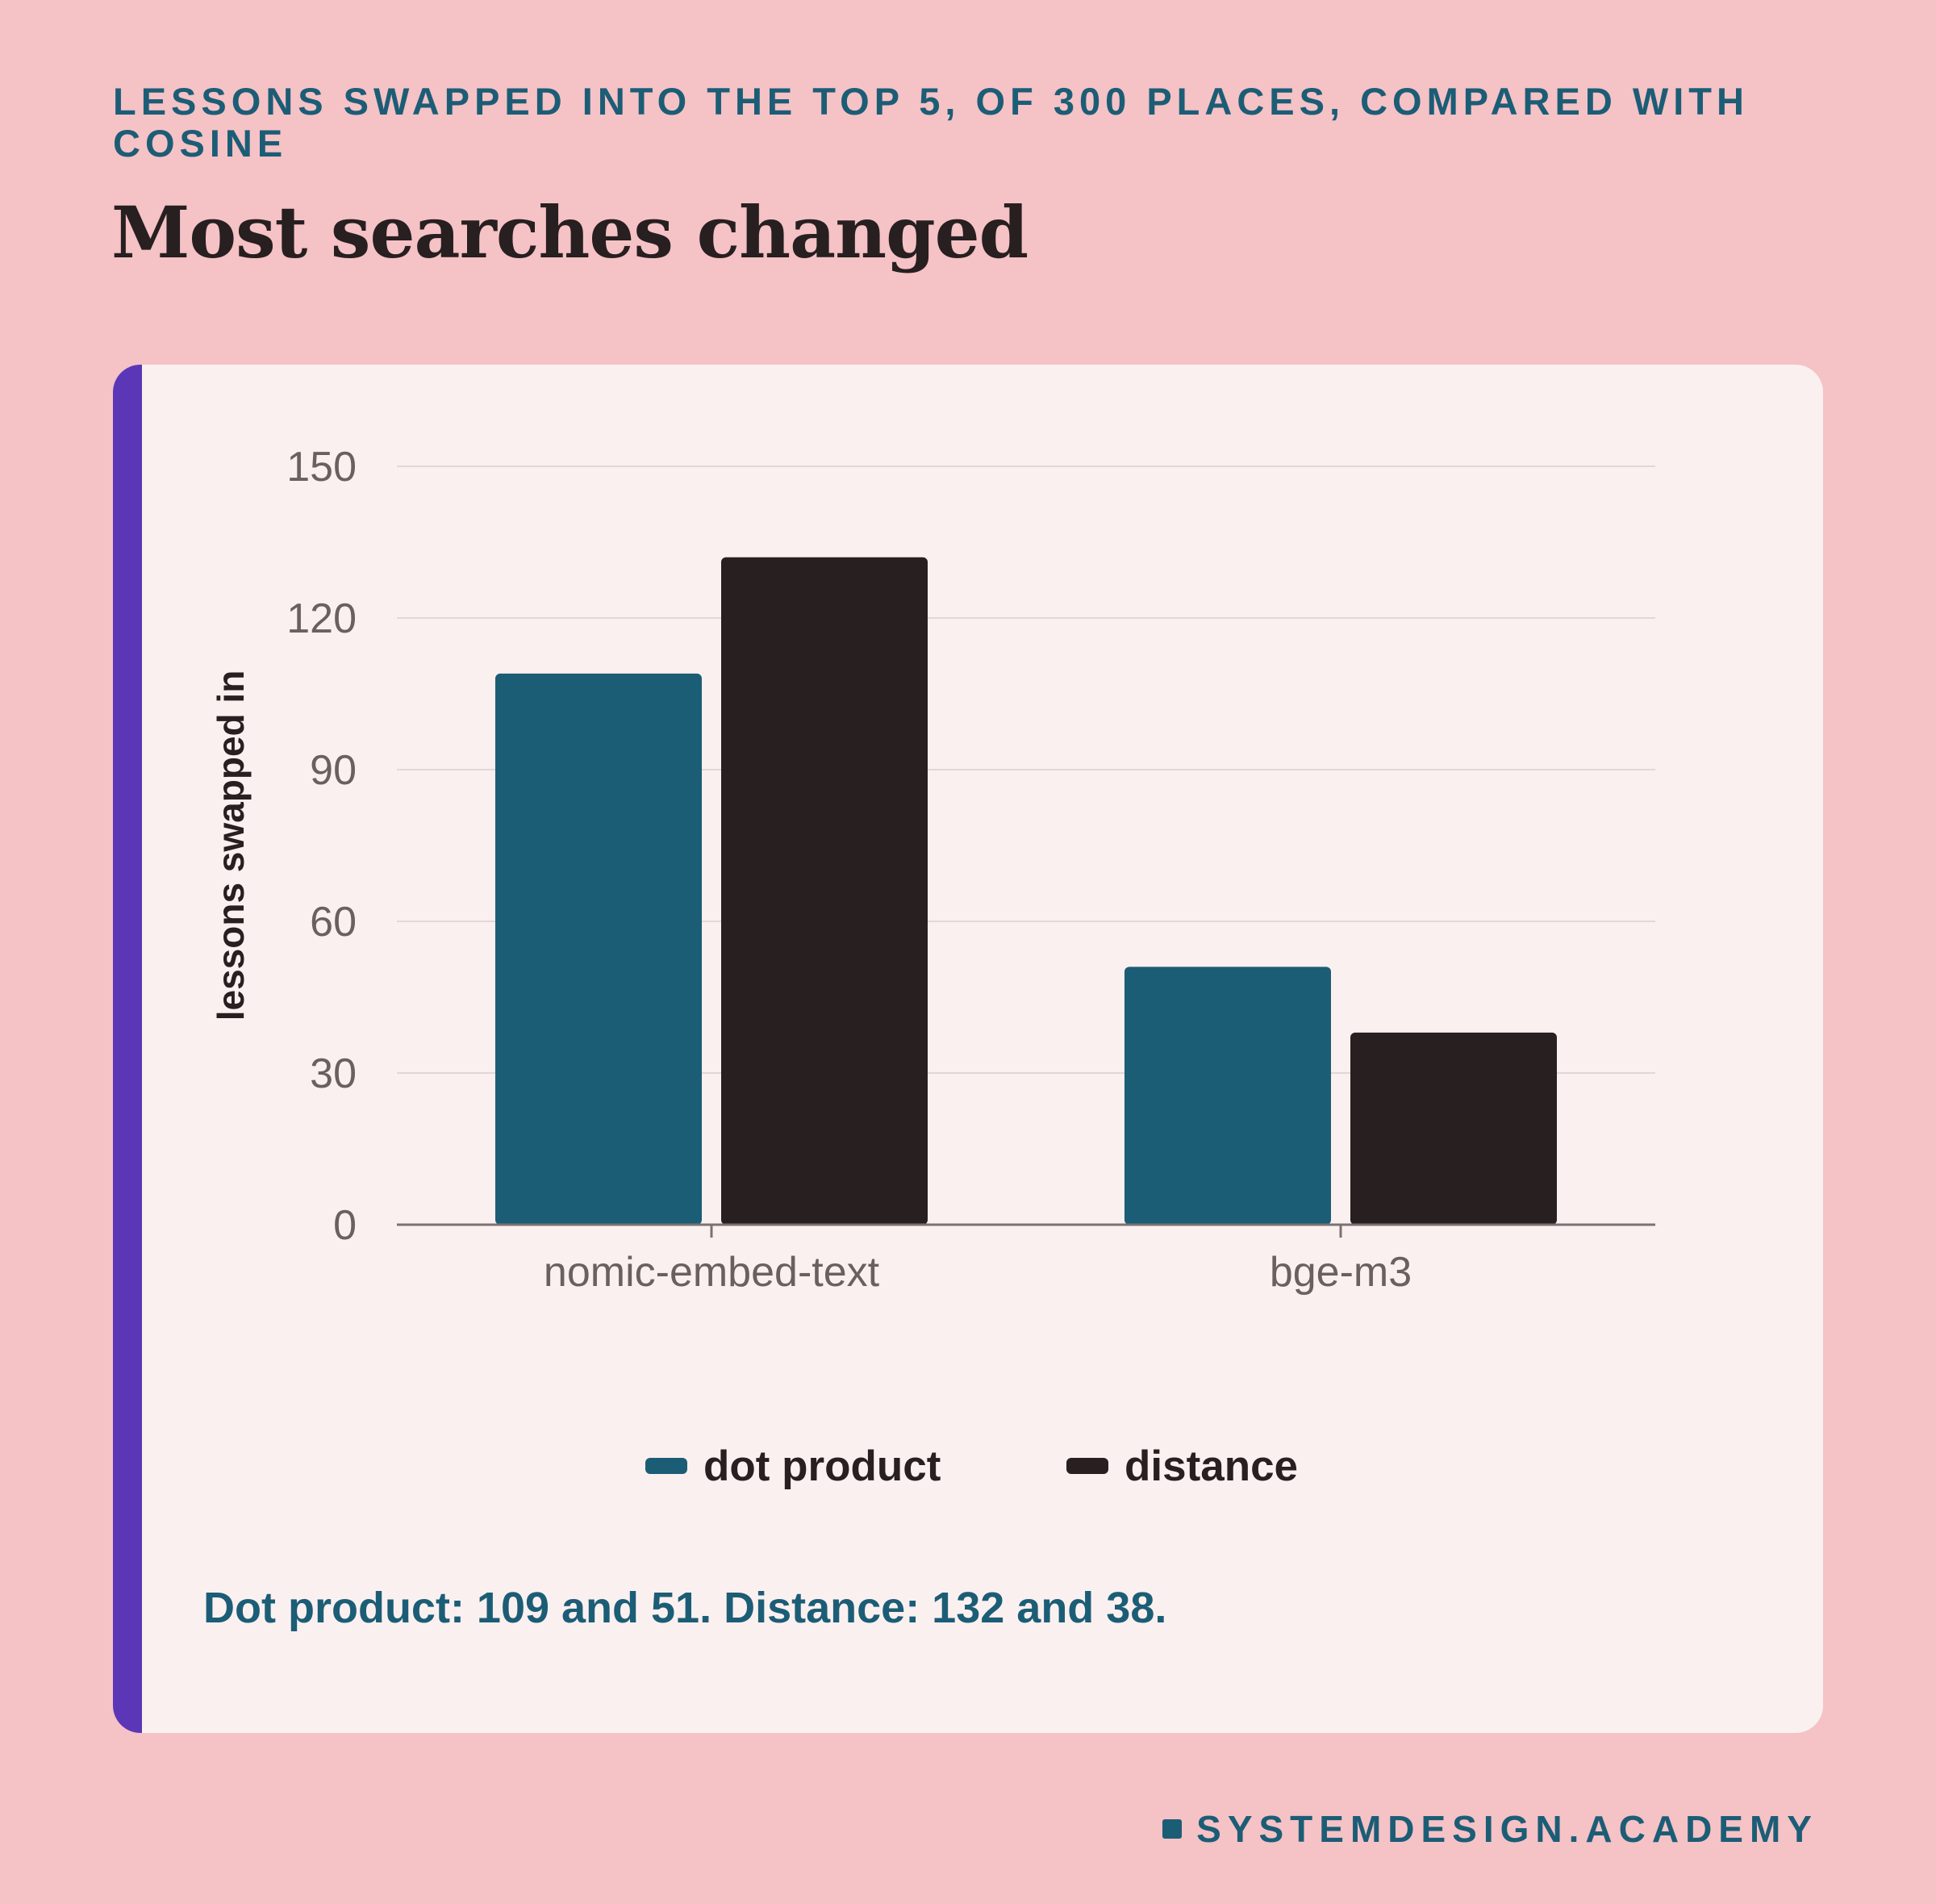 This screenshot has height=1904, width=1936. I want to click on bar-nomic-embed-text-distance, so click(825, 891).